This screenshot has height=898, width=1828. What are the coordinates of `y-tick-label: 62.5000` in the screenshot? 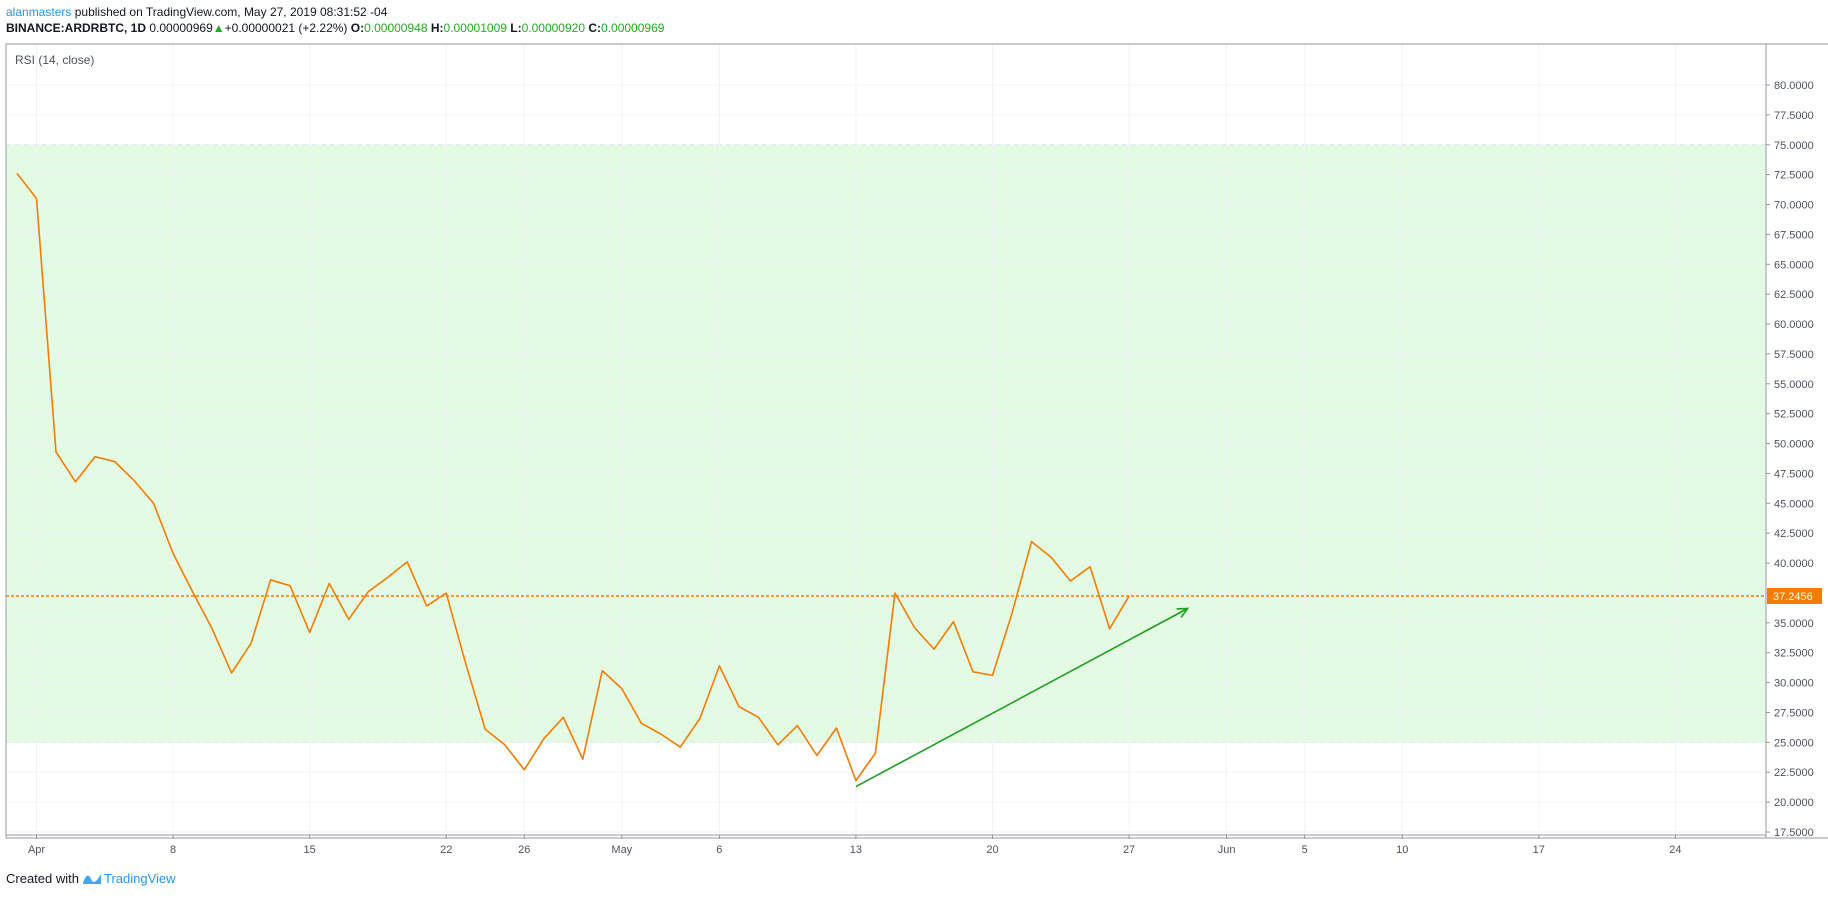 It's located at (1794, 295).